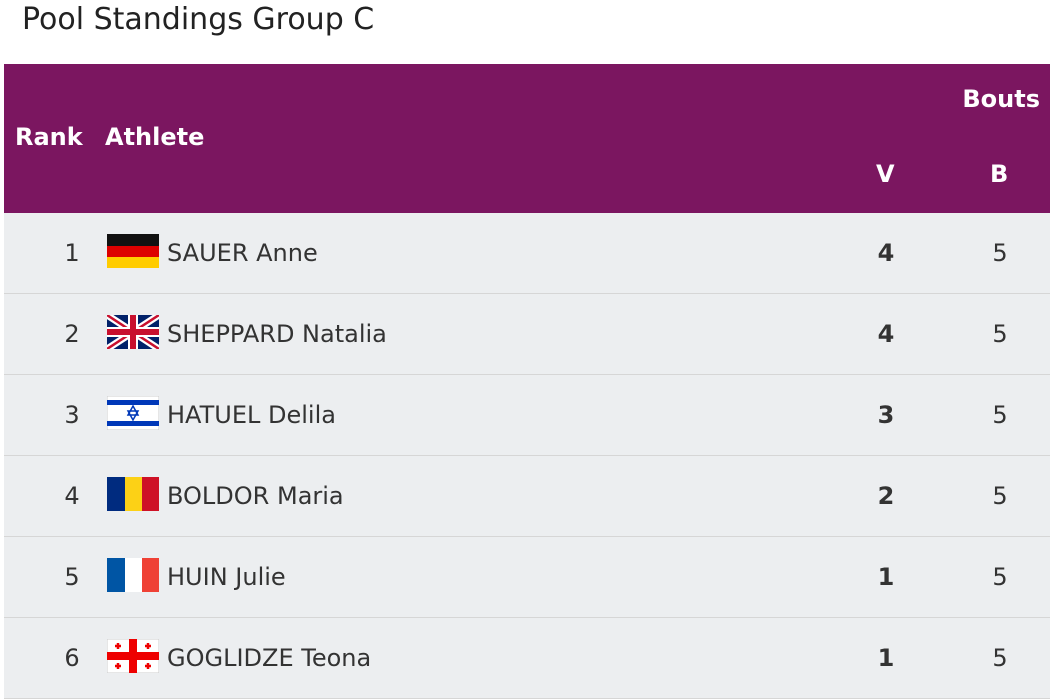  What do you see at coordinates (72, 496) in the screenshot?
I see `rank: 4` at bounding box center [72, 496].